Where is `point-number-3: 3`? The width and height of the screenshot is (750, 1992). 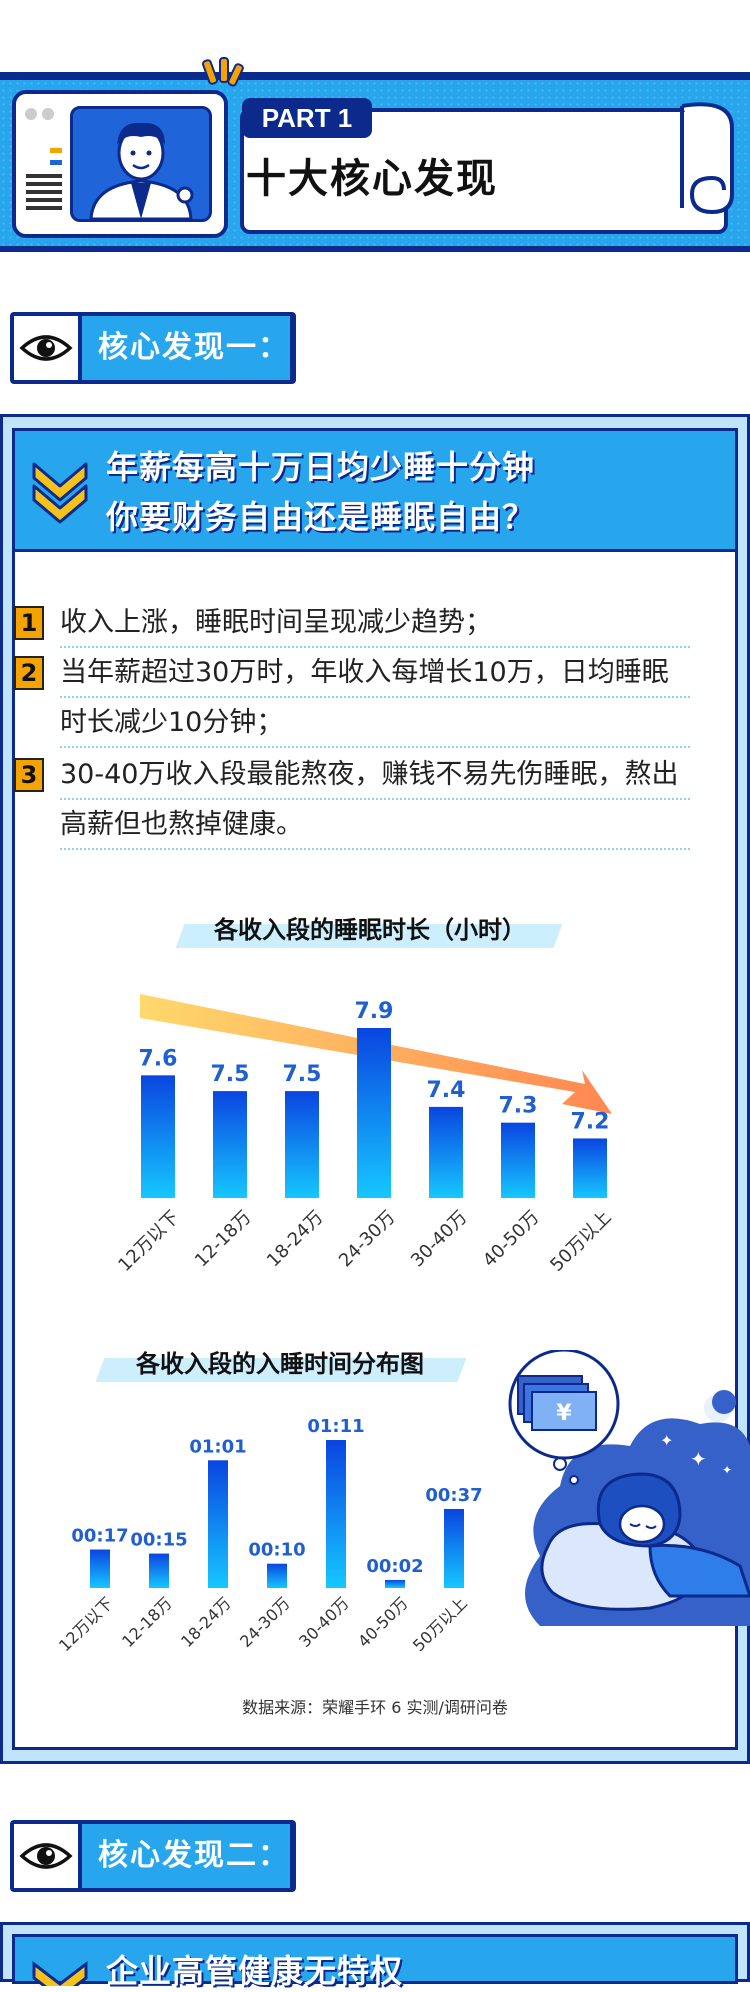 point-number-3: 3 is located at coordinates (29, 775).